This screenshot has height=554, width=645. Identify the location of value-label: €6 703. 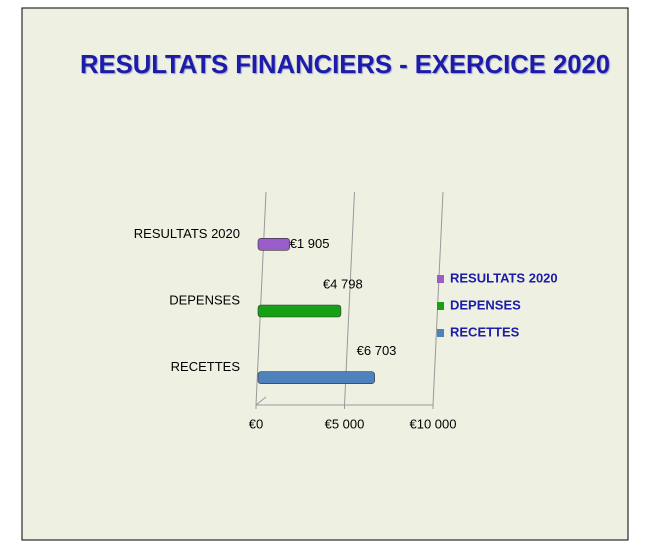
(377, 350).